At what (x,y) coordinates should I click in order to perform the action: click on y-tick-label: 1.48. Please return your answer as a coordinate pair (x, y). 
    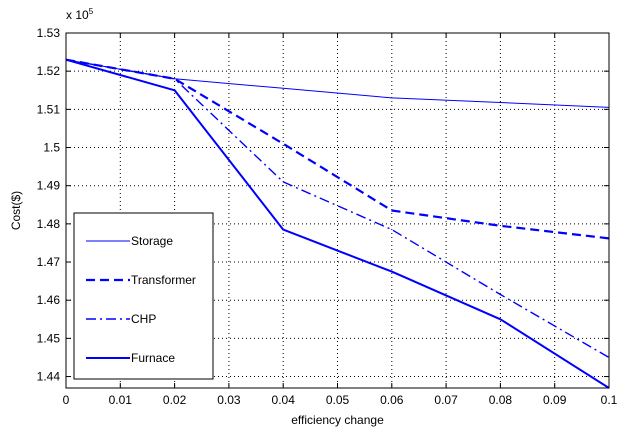
    Looking at the image, I should click on (49, 224).